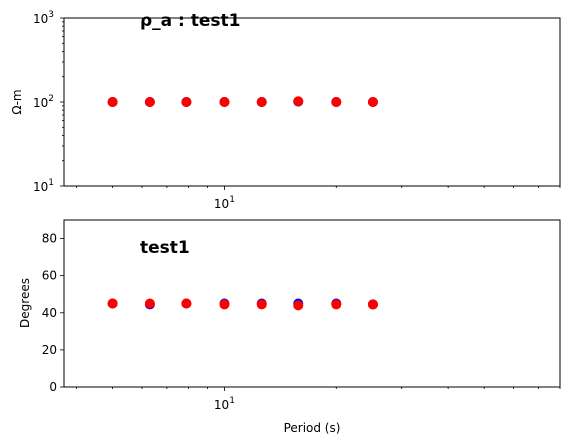 This screenshot has height=445, width=570. What do you see at coordinates (190, 21) in the screenshot?
I see `resistivity-title: ρ_a : test1` at bounding box center [190, 21].